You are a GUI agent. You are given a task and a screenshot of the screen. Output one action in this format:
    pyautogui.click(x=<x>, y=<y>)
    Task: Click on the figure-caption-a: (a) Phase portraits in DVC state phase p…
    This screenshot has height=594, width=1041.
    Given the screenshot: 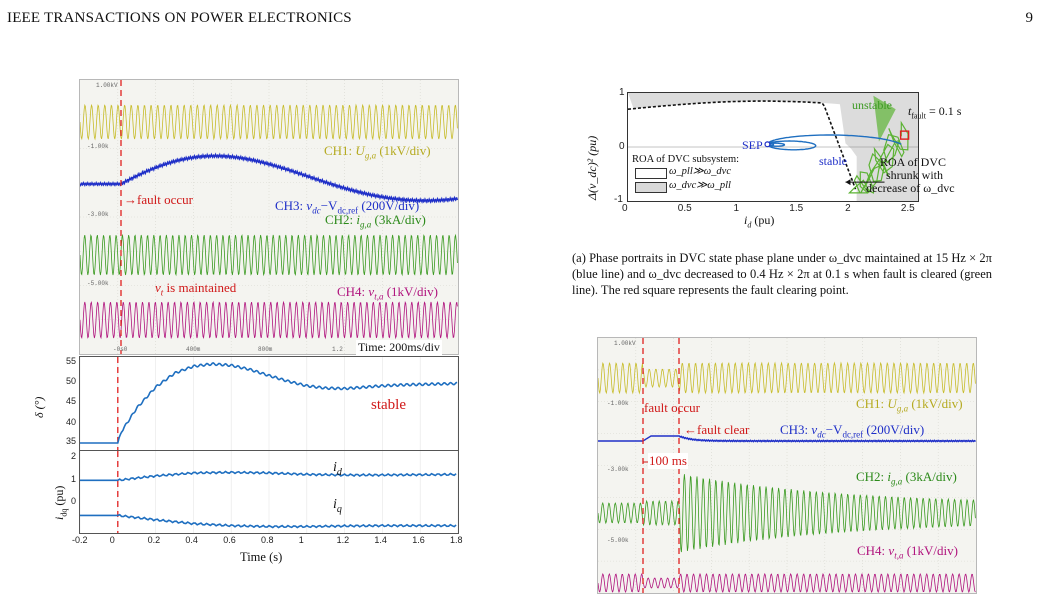 What is the action you would take?
    pyautogui.click(x=782, y=274)
    